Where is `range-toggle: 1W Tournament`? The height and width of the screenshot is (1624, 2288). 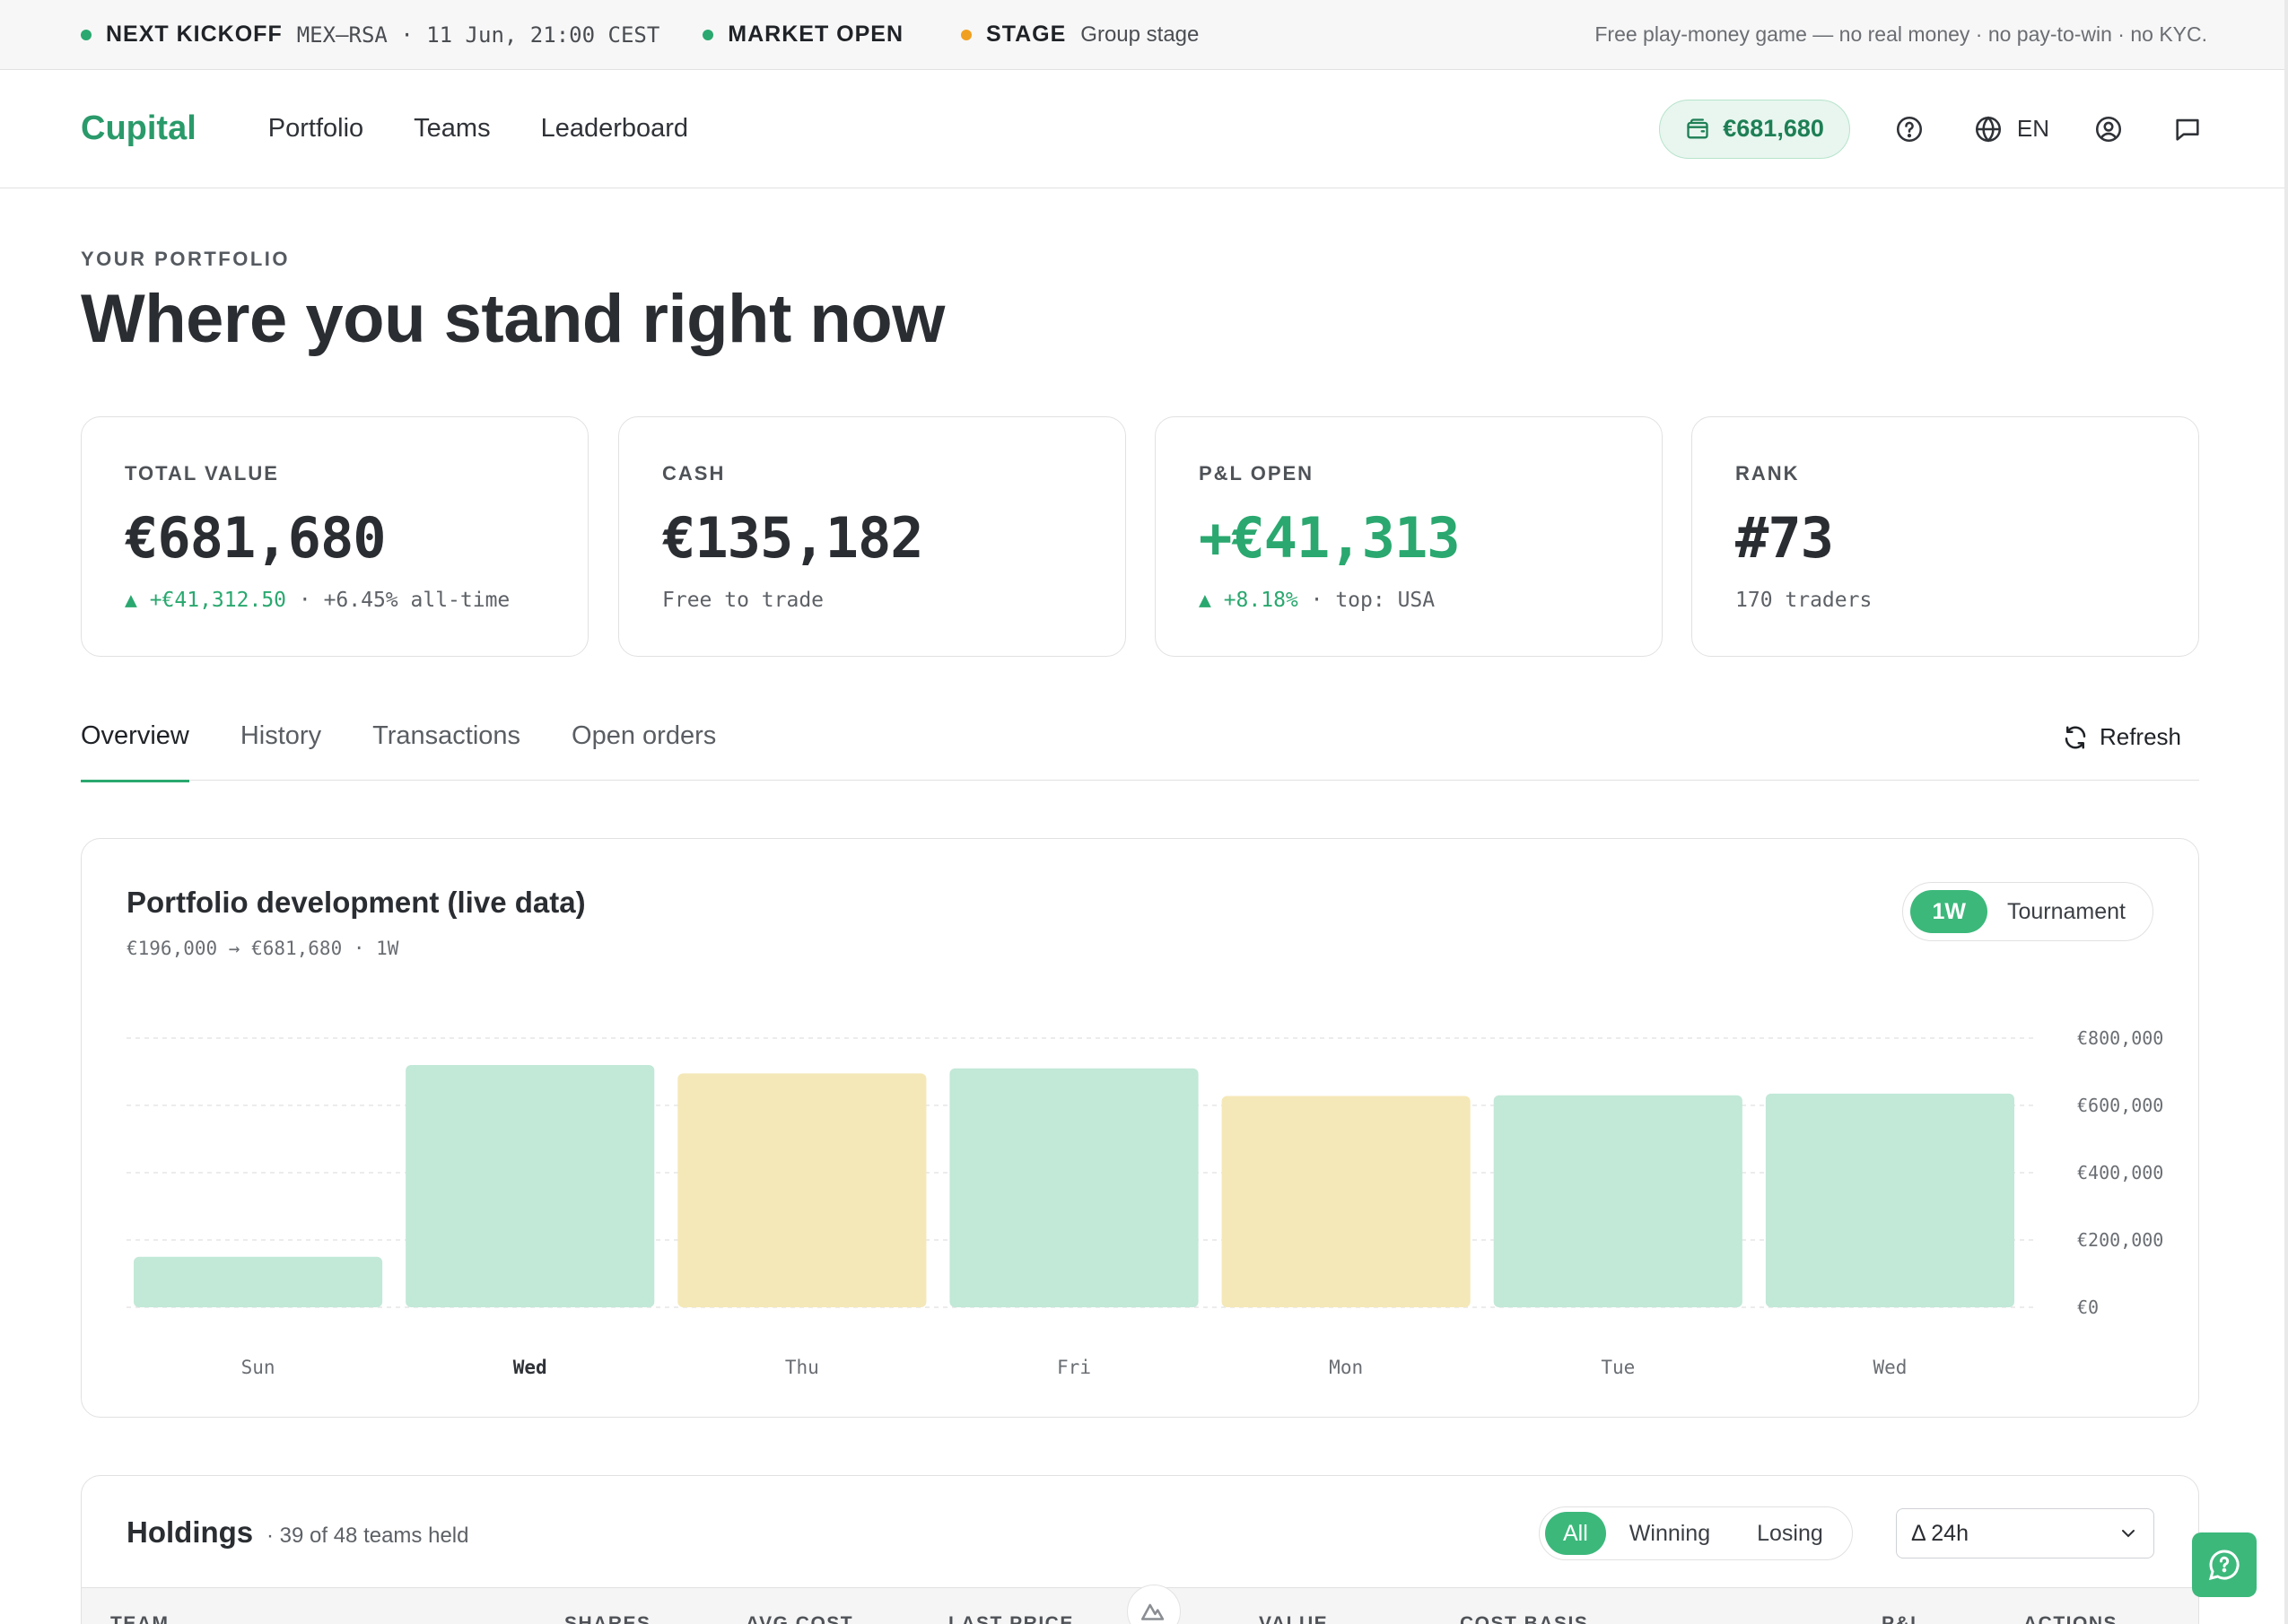 range-toggle: 1W Tournament is located at coordinates (2028, 911).